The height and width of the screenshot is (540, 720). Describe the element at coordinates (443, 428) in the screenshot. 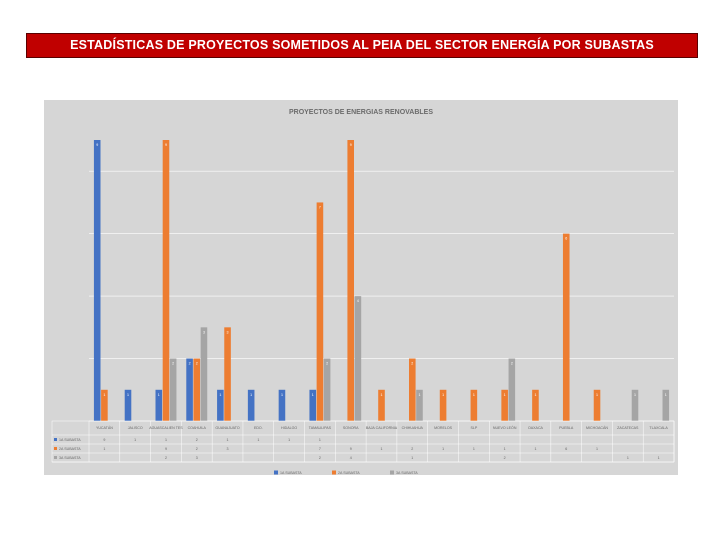

I see `category-label: MORELOS` at that location.